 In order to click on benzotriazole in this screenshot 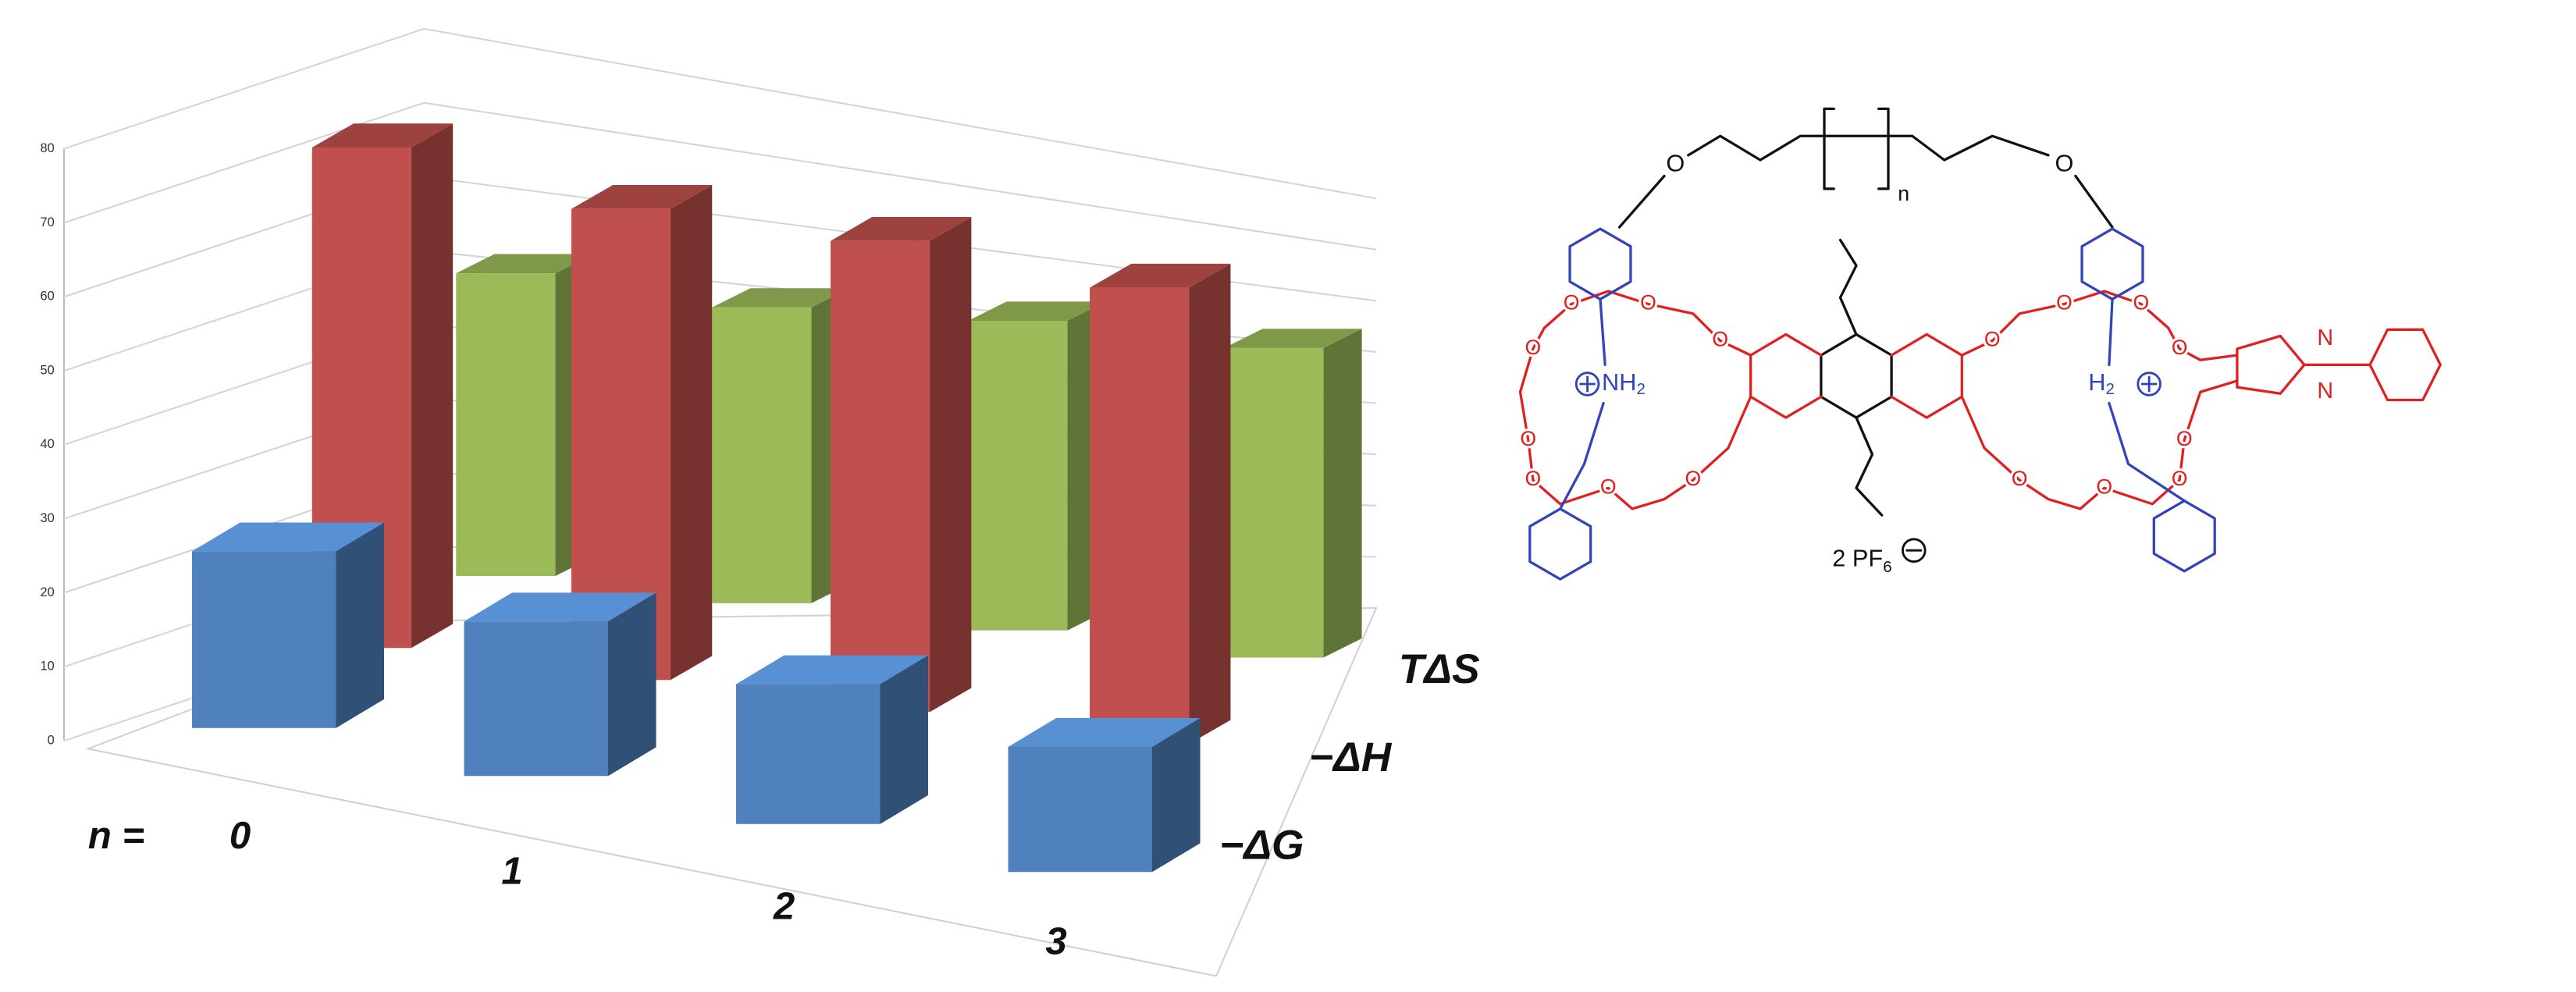, I will do `click(2339, 365)`.